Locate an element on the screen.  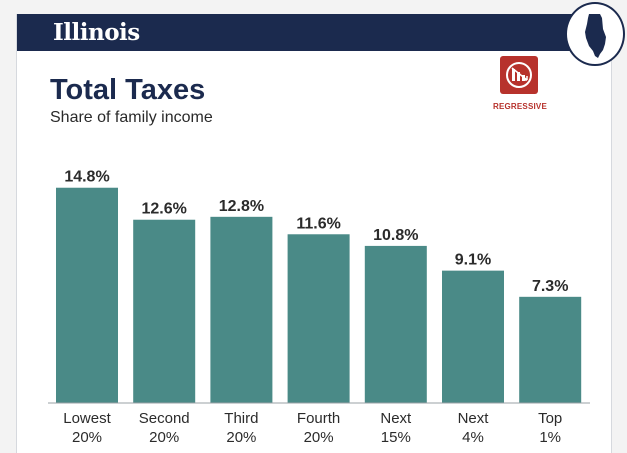
data-label-6: 9.1% is located at coordinates (473, 260).